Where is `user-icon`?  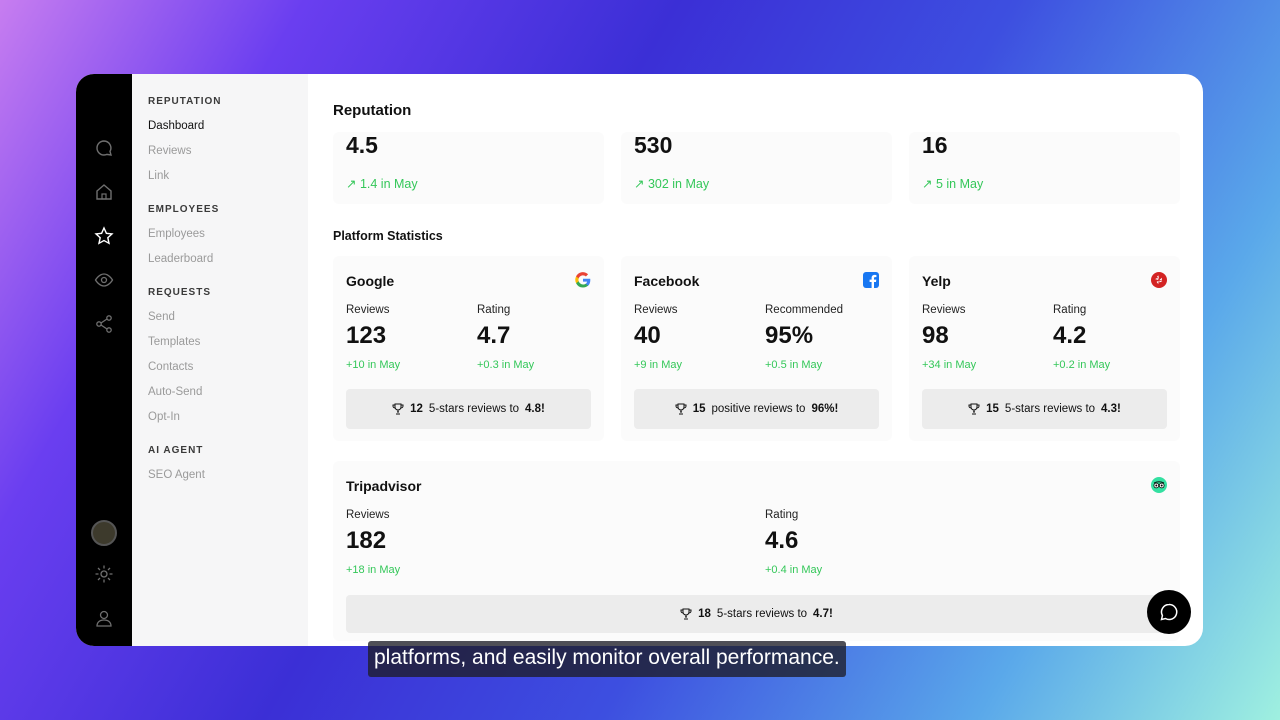
user-icon is located at coordinates (104, 618).